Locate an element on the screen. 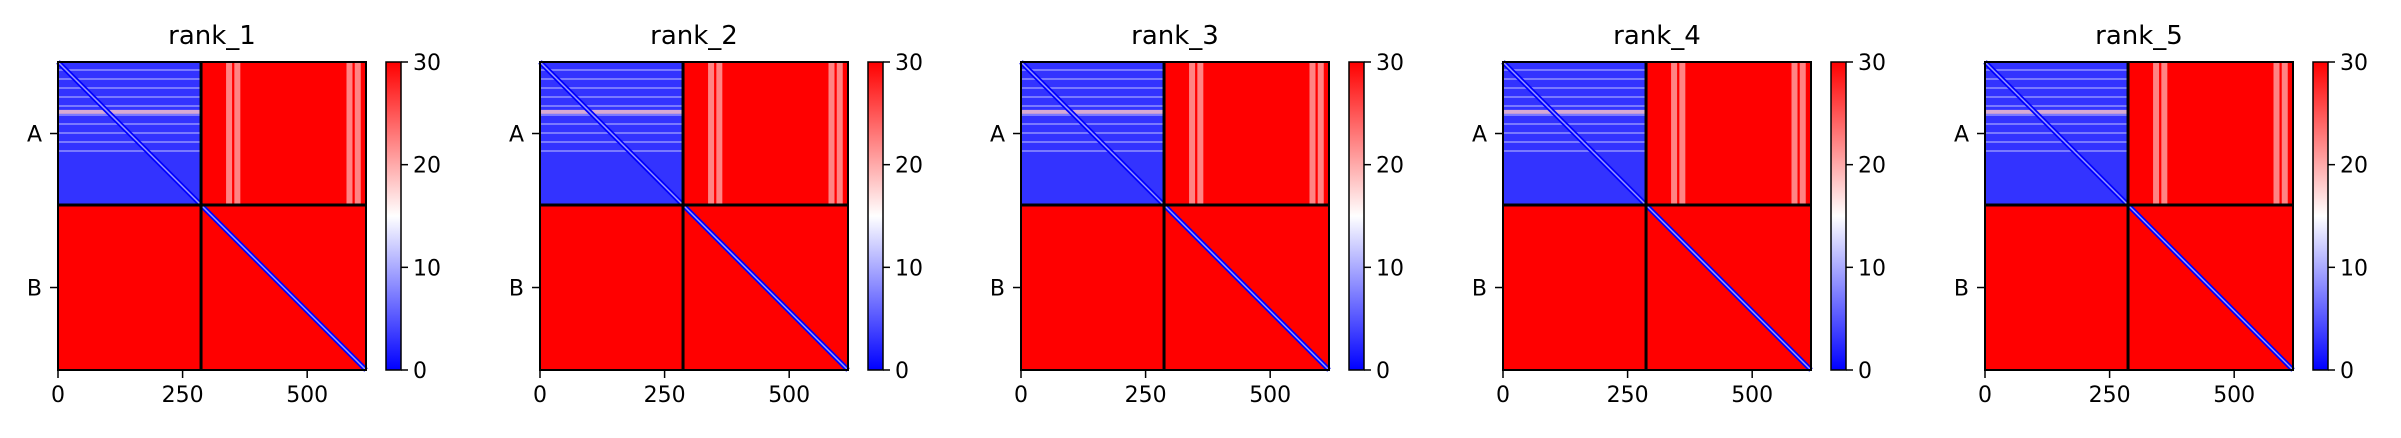  panel-title: rank_5 is located at coordinates (2139, 36).